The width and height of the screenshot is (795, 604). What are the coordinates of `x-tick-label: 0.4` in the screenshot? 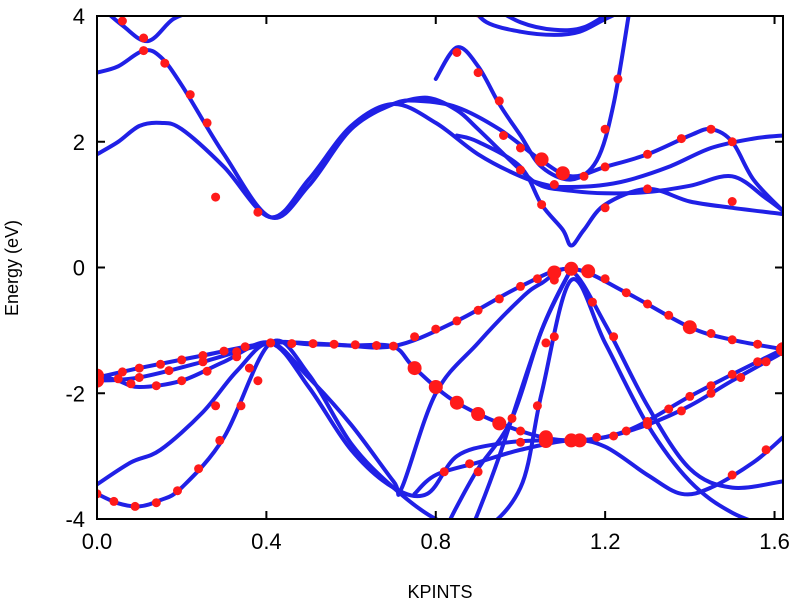 It's located at (266, 541).